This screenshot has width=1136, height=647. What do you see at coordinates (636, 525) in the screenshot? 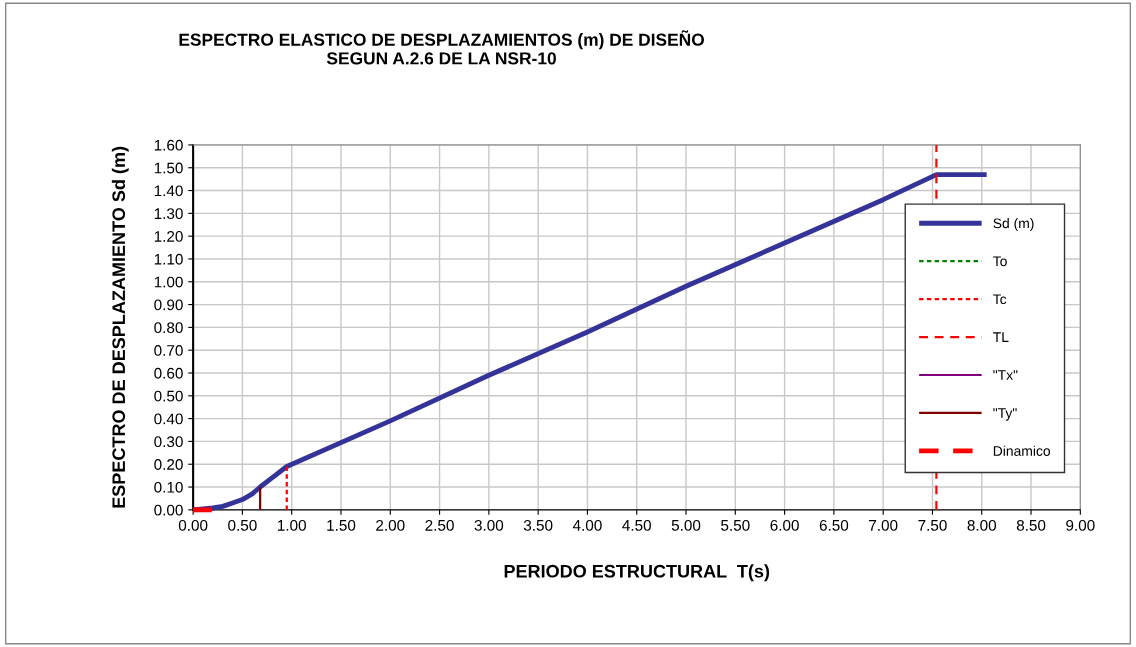
I see `x-tick-label: 4.50` at bounding box center [636, 525].